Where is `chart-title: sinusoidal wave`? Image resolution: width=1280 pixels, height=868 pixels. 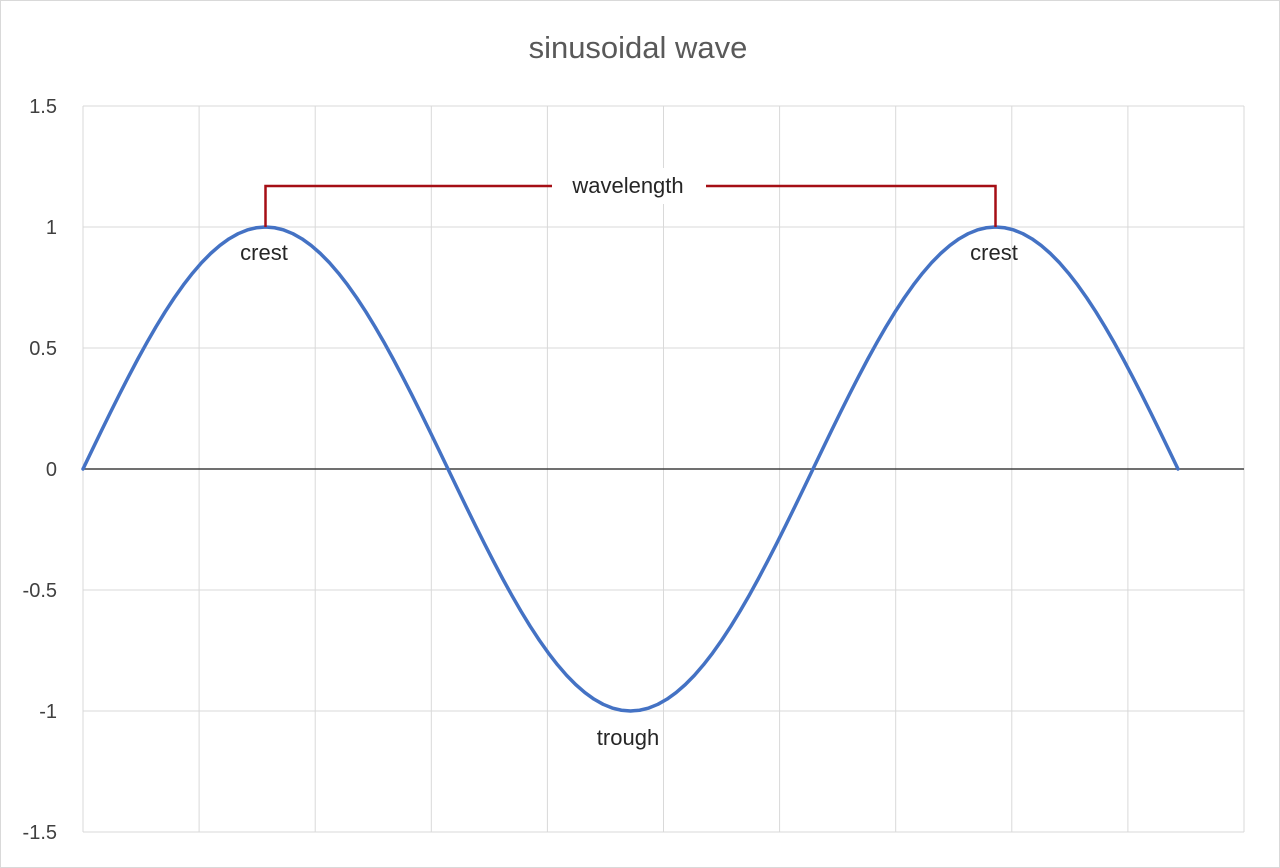
chart-title: sinusoidal wave is located at coordinates (638, 47).